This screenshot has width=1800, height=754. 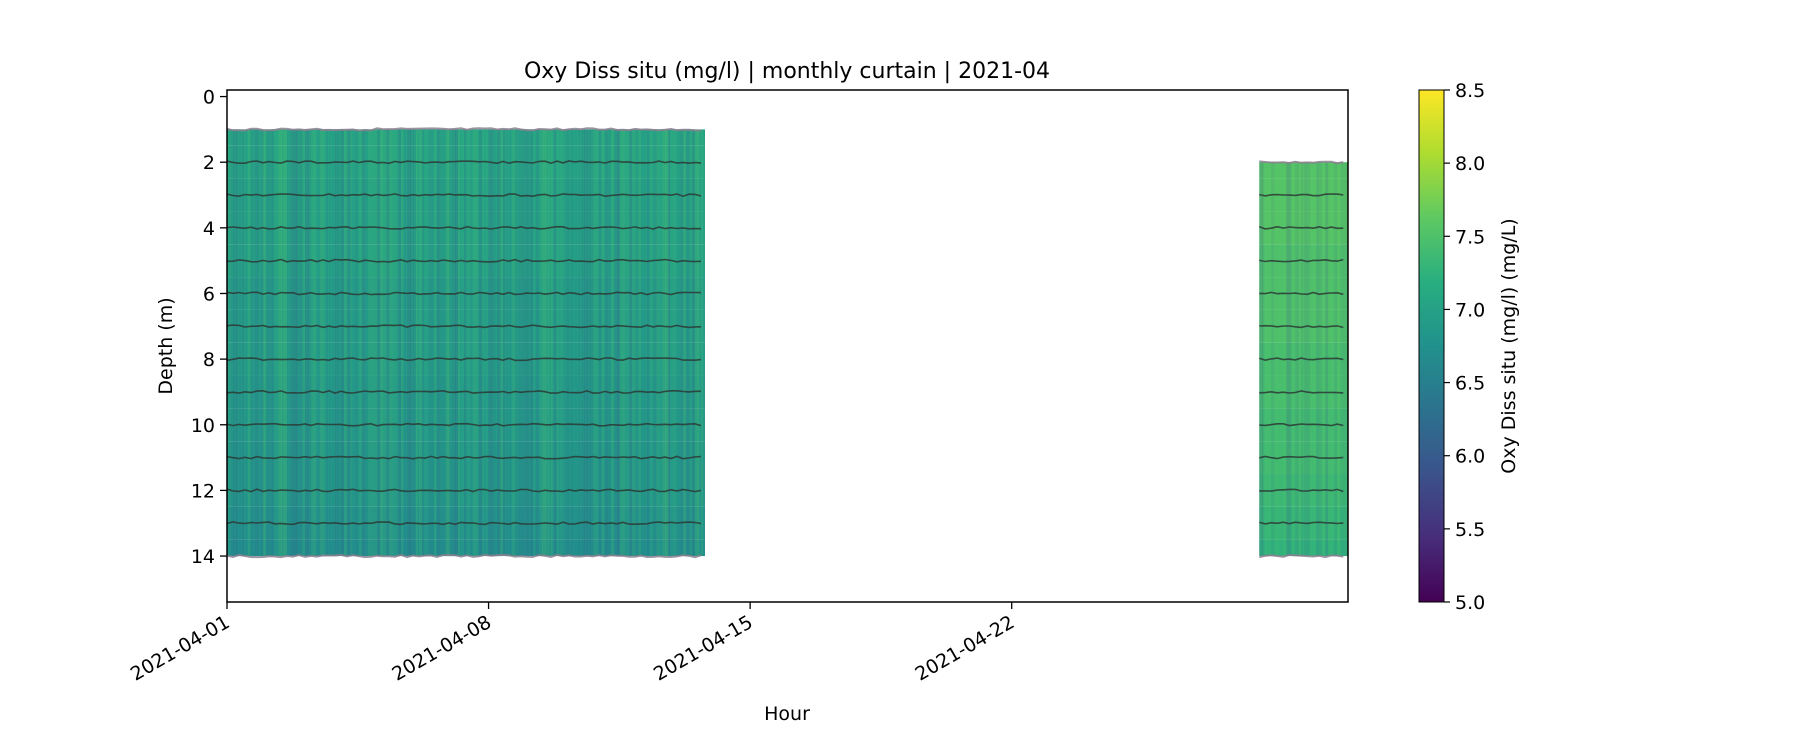 What do you see at coordinates (1509, 345) in the screenshot?
I see `colorbar-label: Oxy Diss situ (mg/l) (mg/L)` at bounding box center [1509, 345].